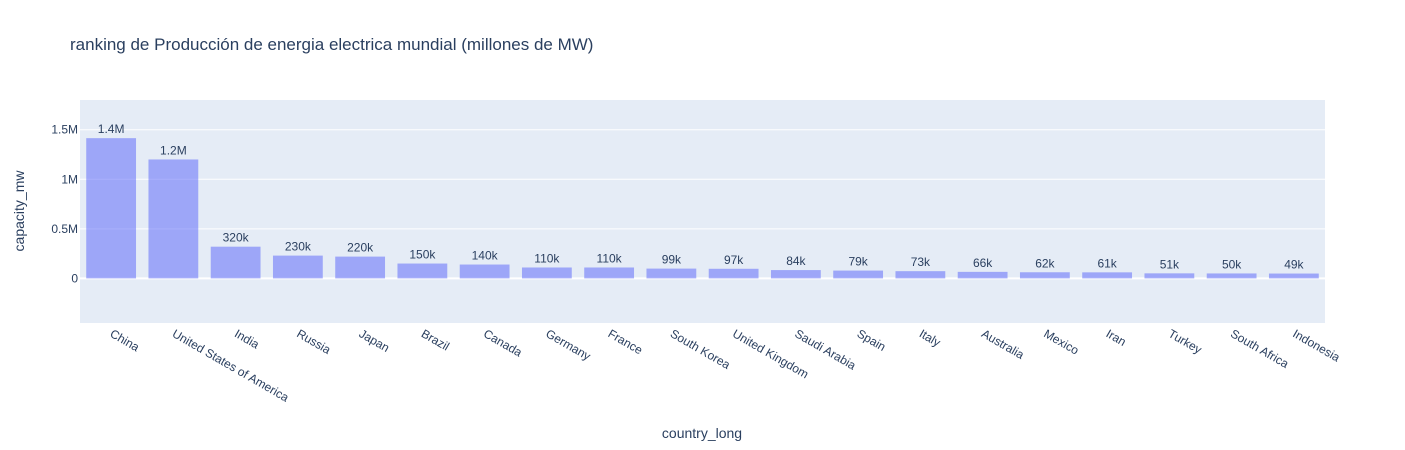  What do you see at coordinates (700, 349) in the screenshot?
I see `x-tick-label: South Korea` at bounding box center [700, 349].